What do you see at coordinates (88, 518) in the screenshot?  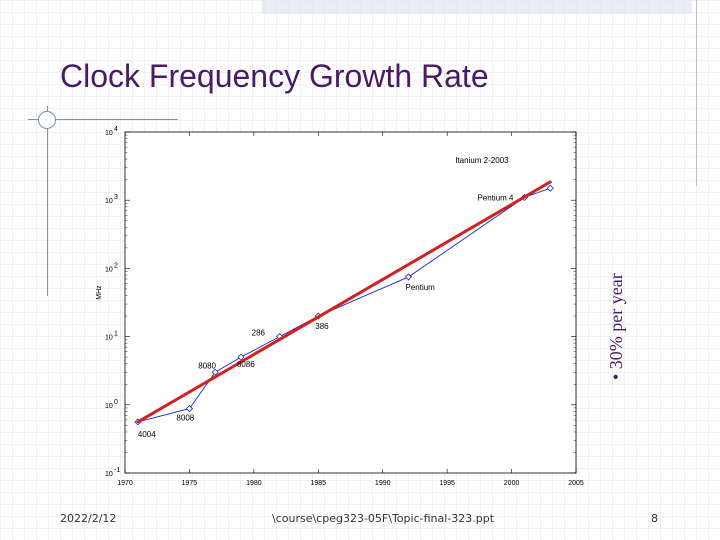 I see `footer-date: 2022/2/12` at bounding box center [88, 518].